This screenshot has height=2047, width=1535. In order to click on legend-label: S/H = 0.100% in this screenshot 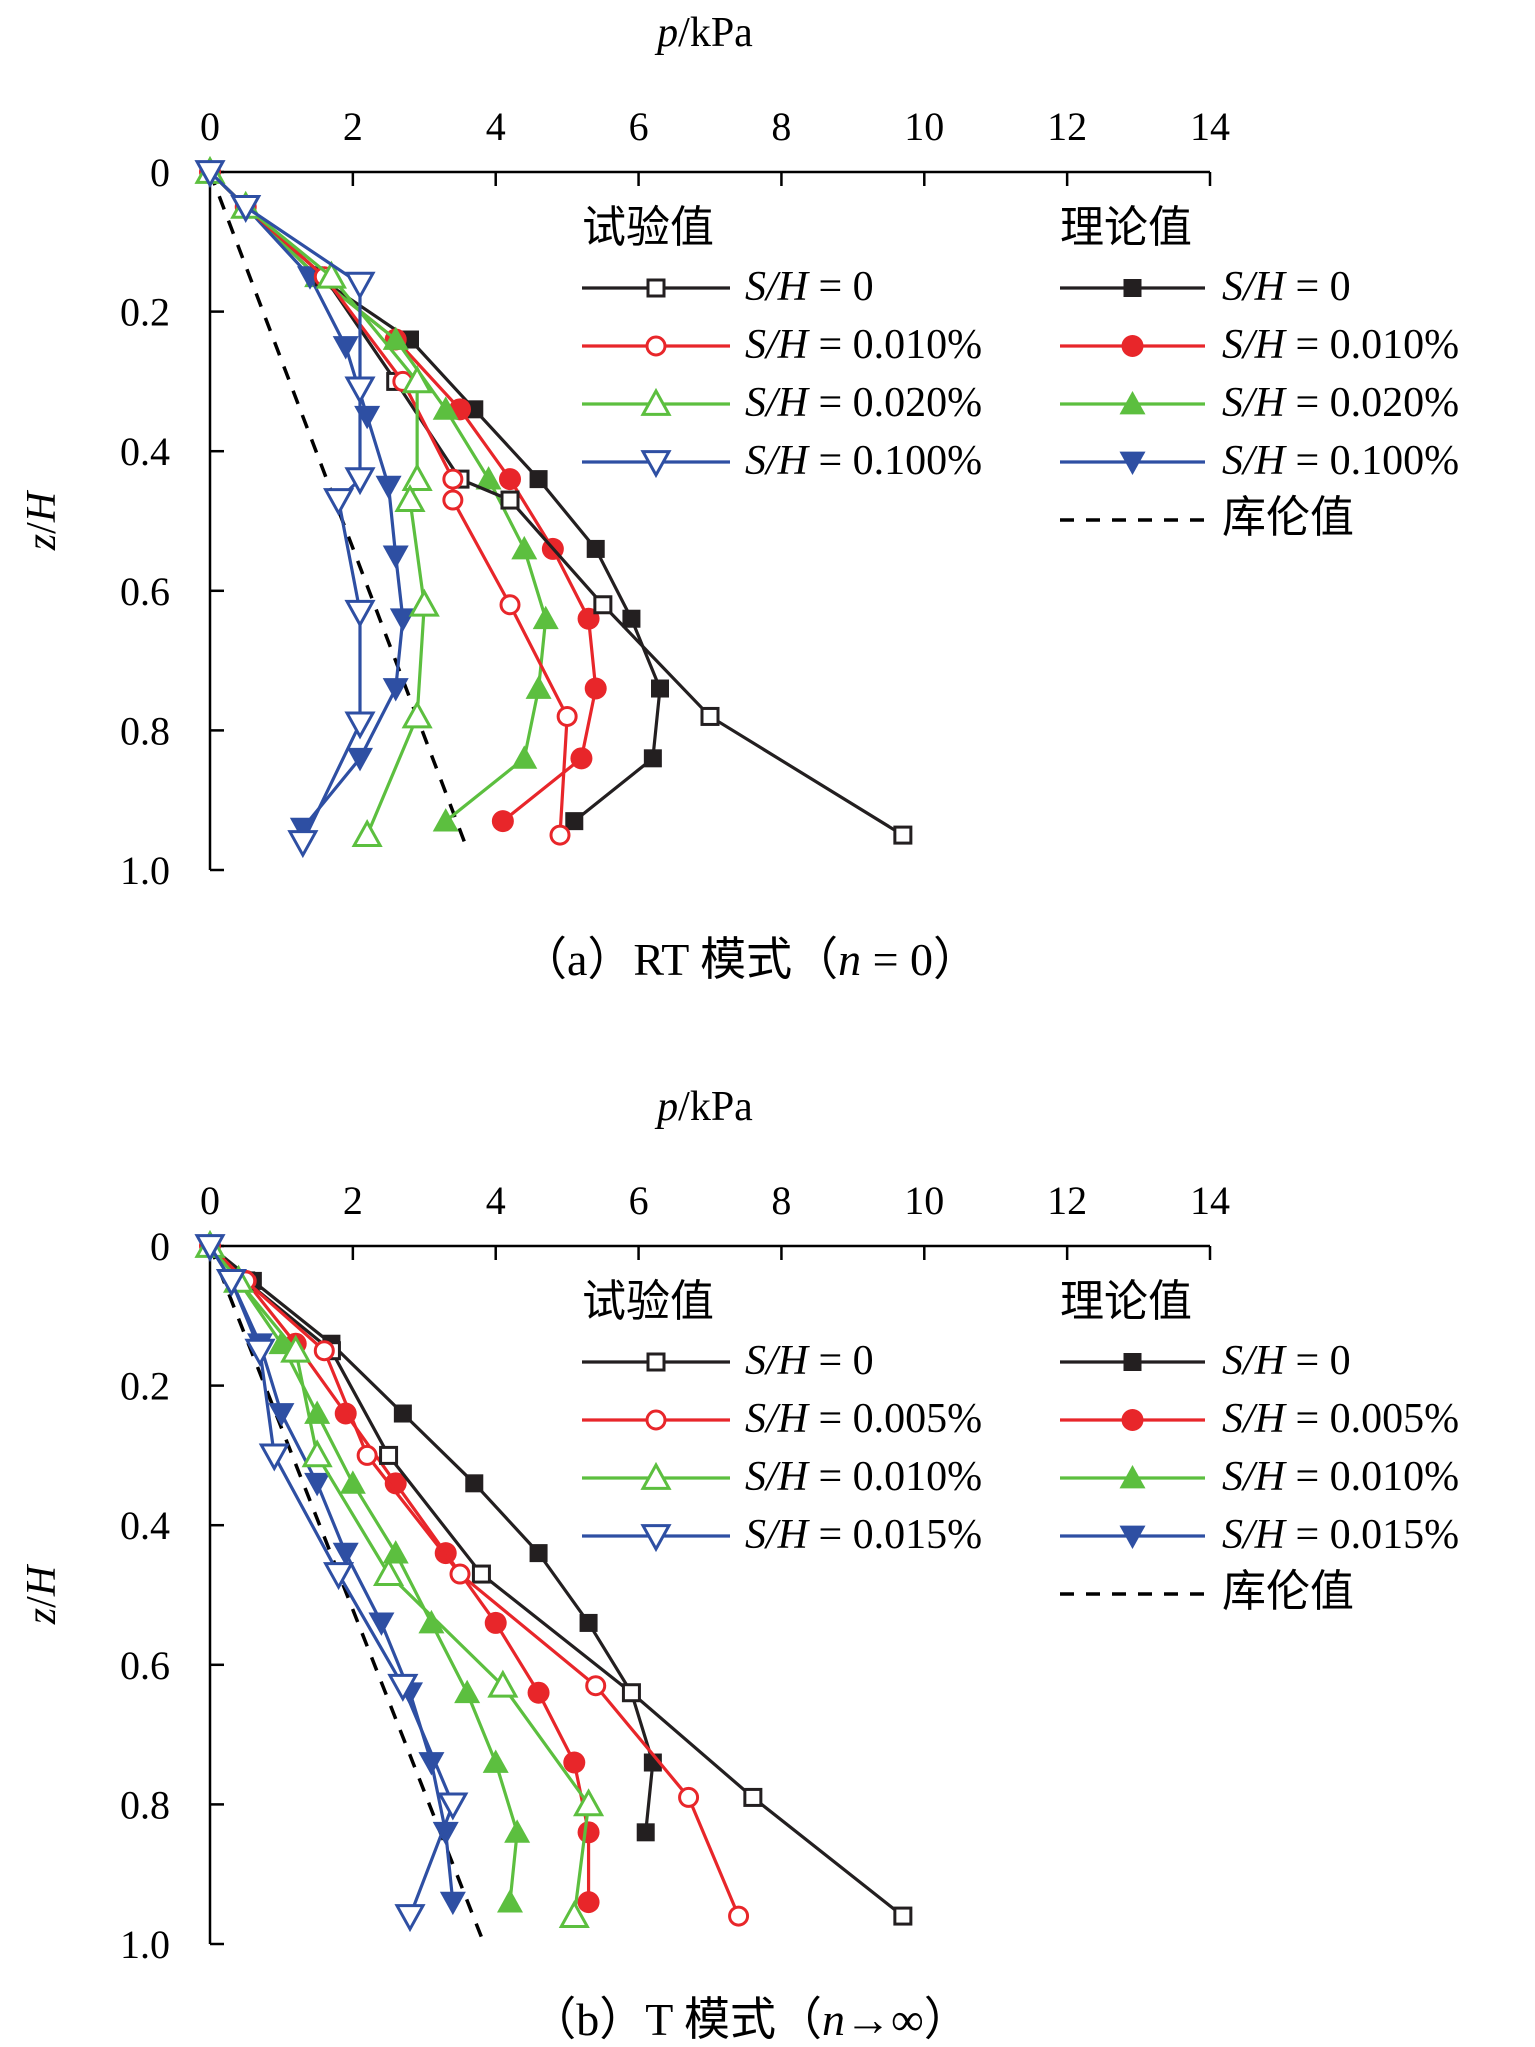, I will do `click(863, 461)`.